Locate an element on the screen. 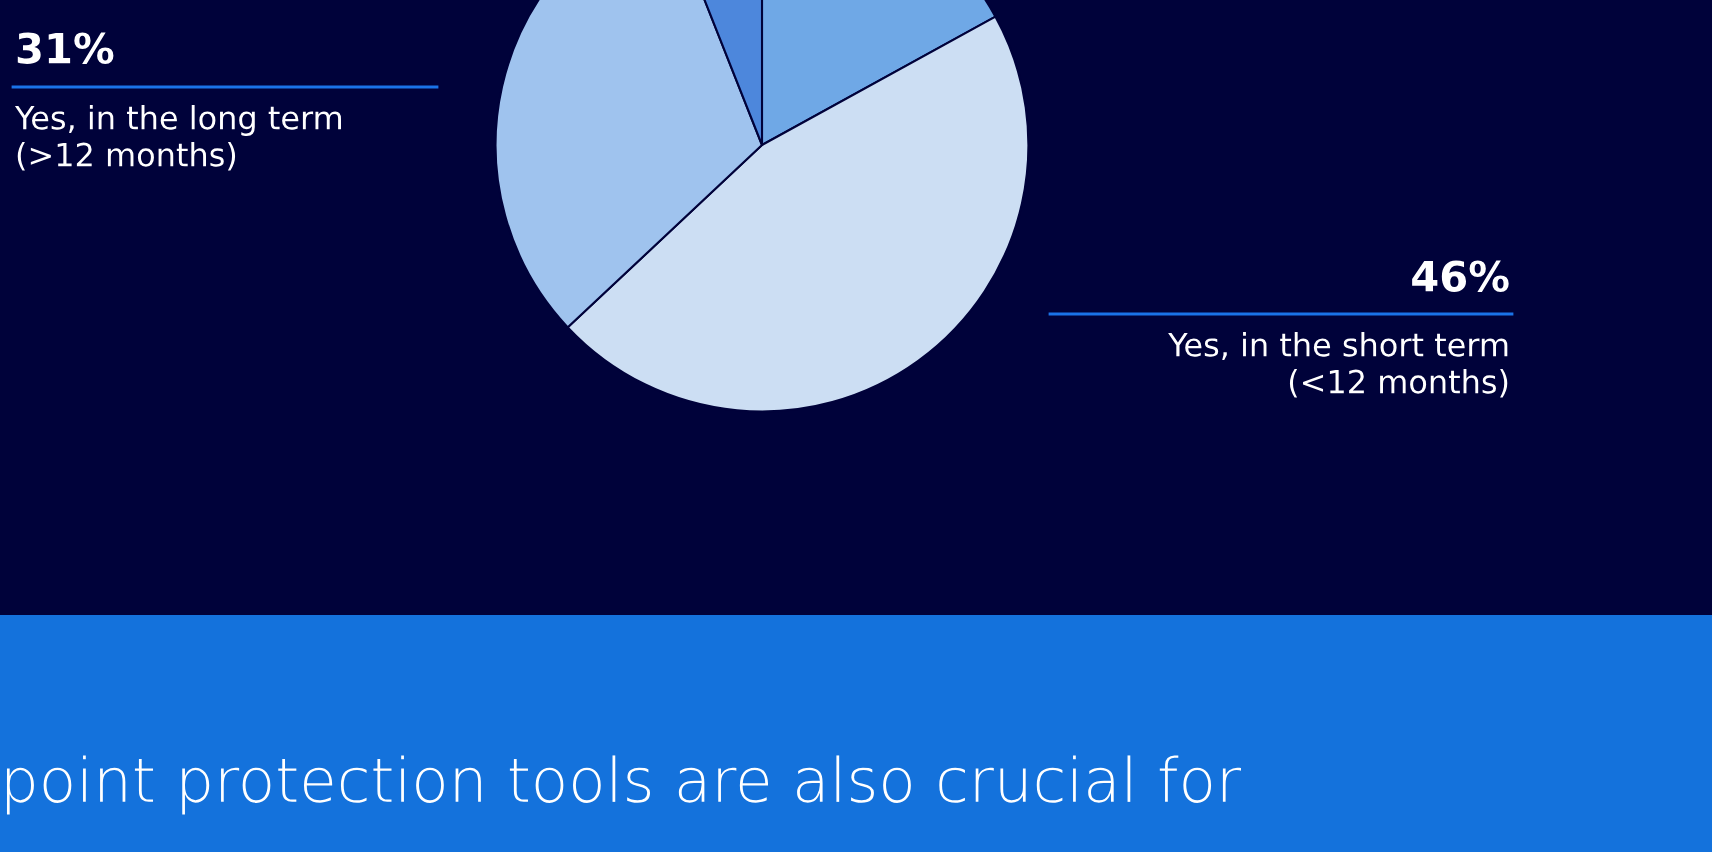  slice-label: Yes, in the short term (<12 months) is located at coordinates (1338, 365).